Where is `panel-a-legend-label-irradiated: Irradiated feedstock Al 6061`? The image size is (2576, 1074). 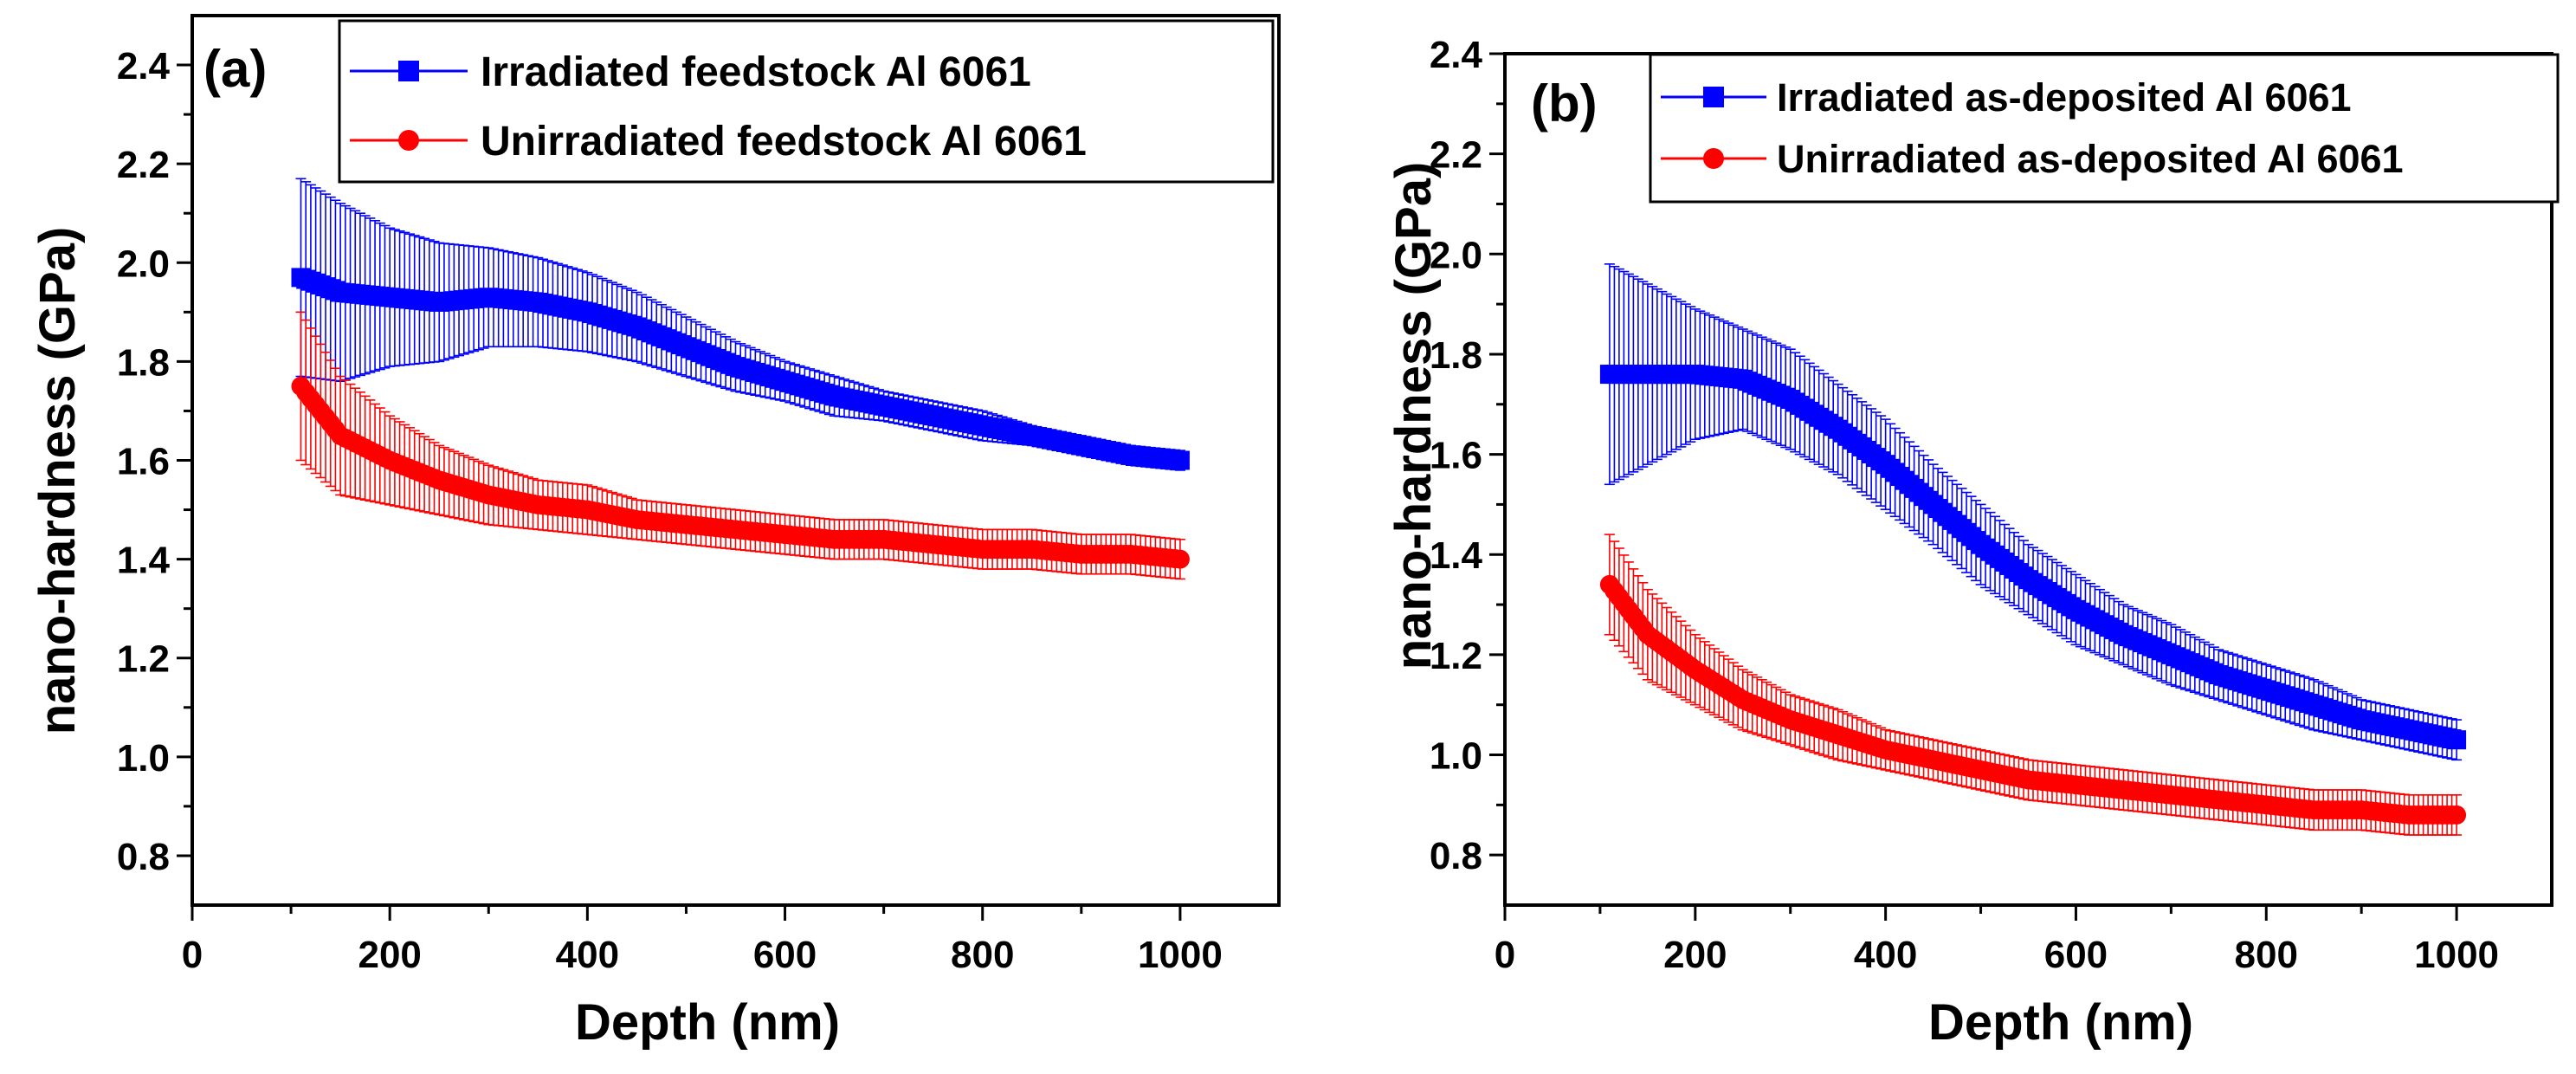 panel-a-legend-label-irradiated: Irradiated feedstock Al 6061 is located at coordinates (756, 72).